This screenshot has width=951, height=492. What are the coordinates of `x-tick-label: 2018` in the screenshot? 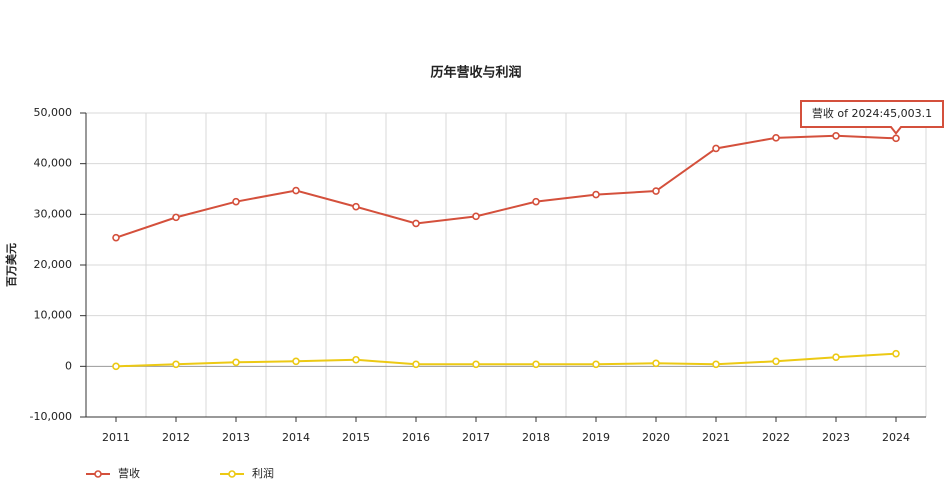 It's located at (536, 437).